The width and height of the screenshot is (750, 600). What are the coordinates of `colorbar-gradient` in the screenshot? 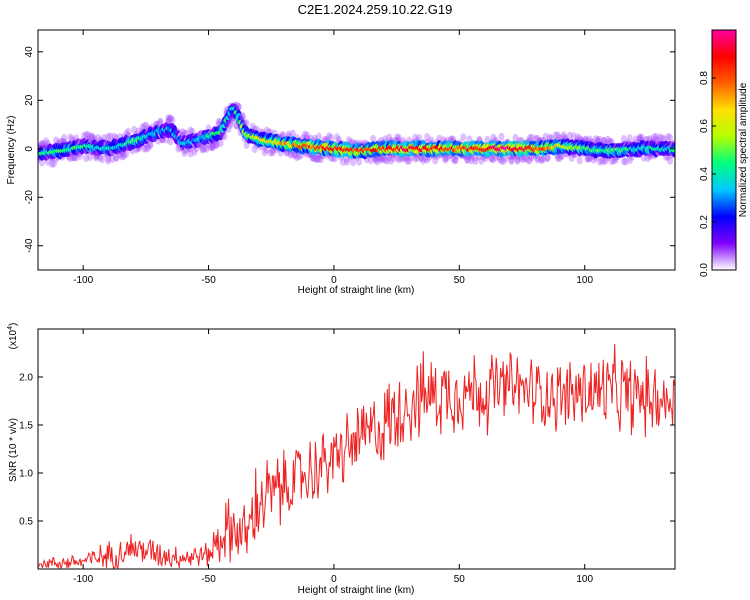 It's located at (724, 150).